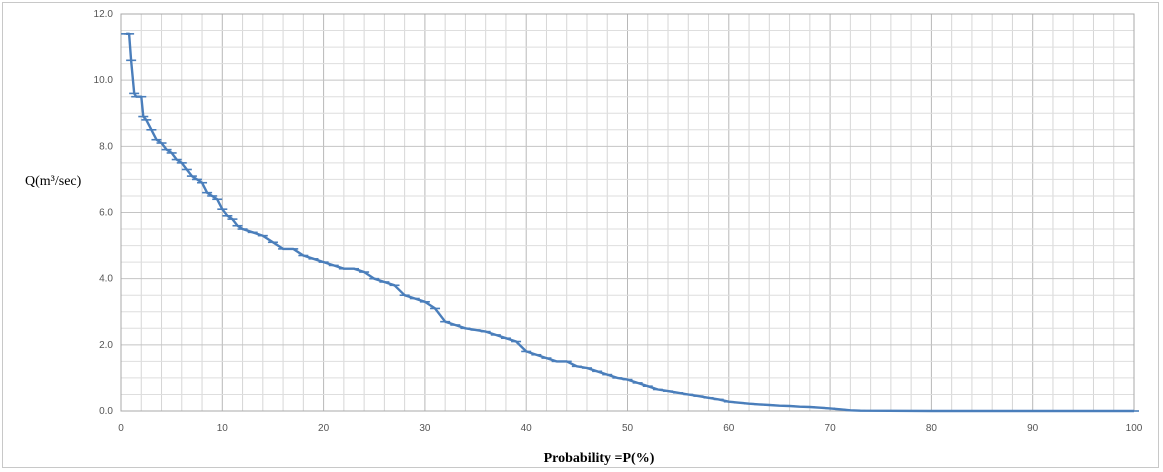 The image size is (1163, 472). I want to click on x-tick-label: 40, so click(527, 428).